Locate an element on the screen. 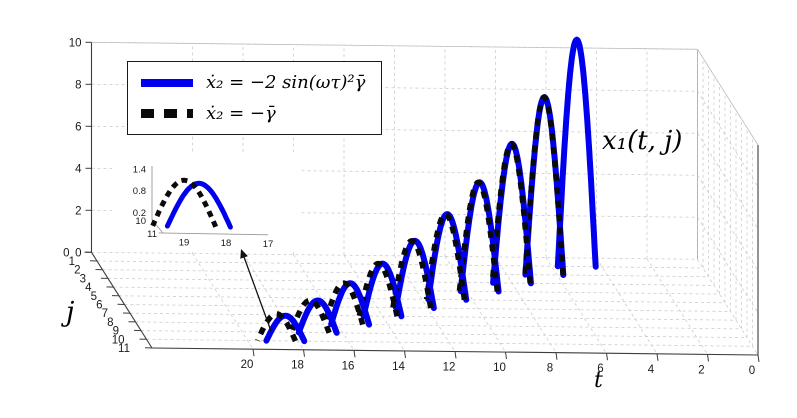 The width and height of the screenshot is (797, 418). j-tick-label: 11 is located at coordinates (124, 349).